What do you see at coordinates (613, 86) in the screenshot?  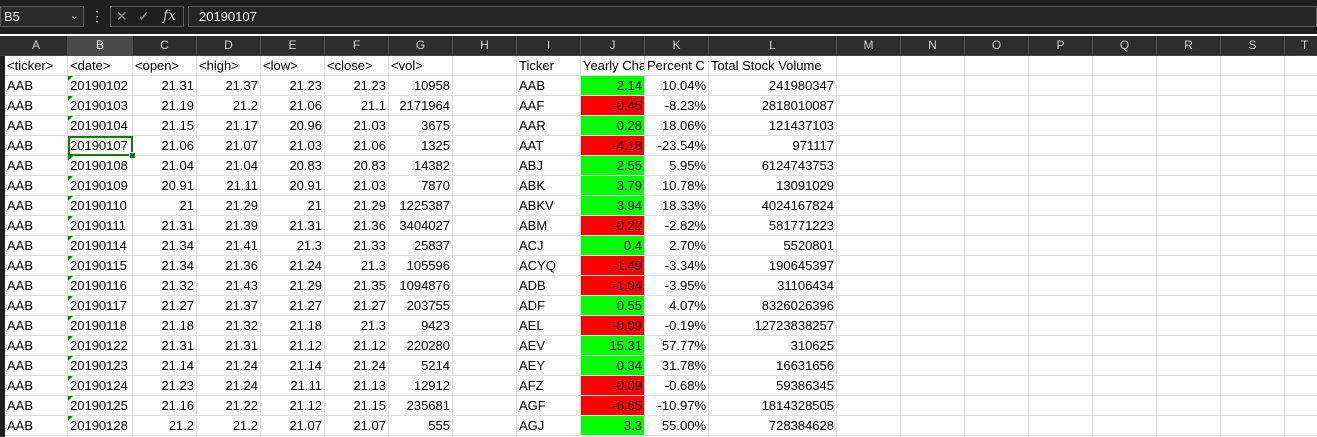 I see `yearly-change-cell: 2.14` at bounding box center [613, 86].